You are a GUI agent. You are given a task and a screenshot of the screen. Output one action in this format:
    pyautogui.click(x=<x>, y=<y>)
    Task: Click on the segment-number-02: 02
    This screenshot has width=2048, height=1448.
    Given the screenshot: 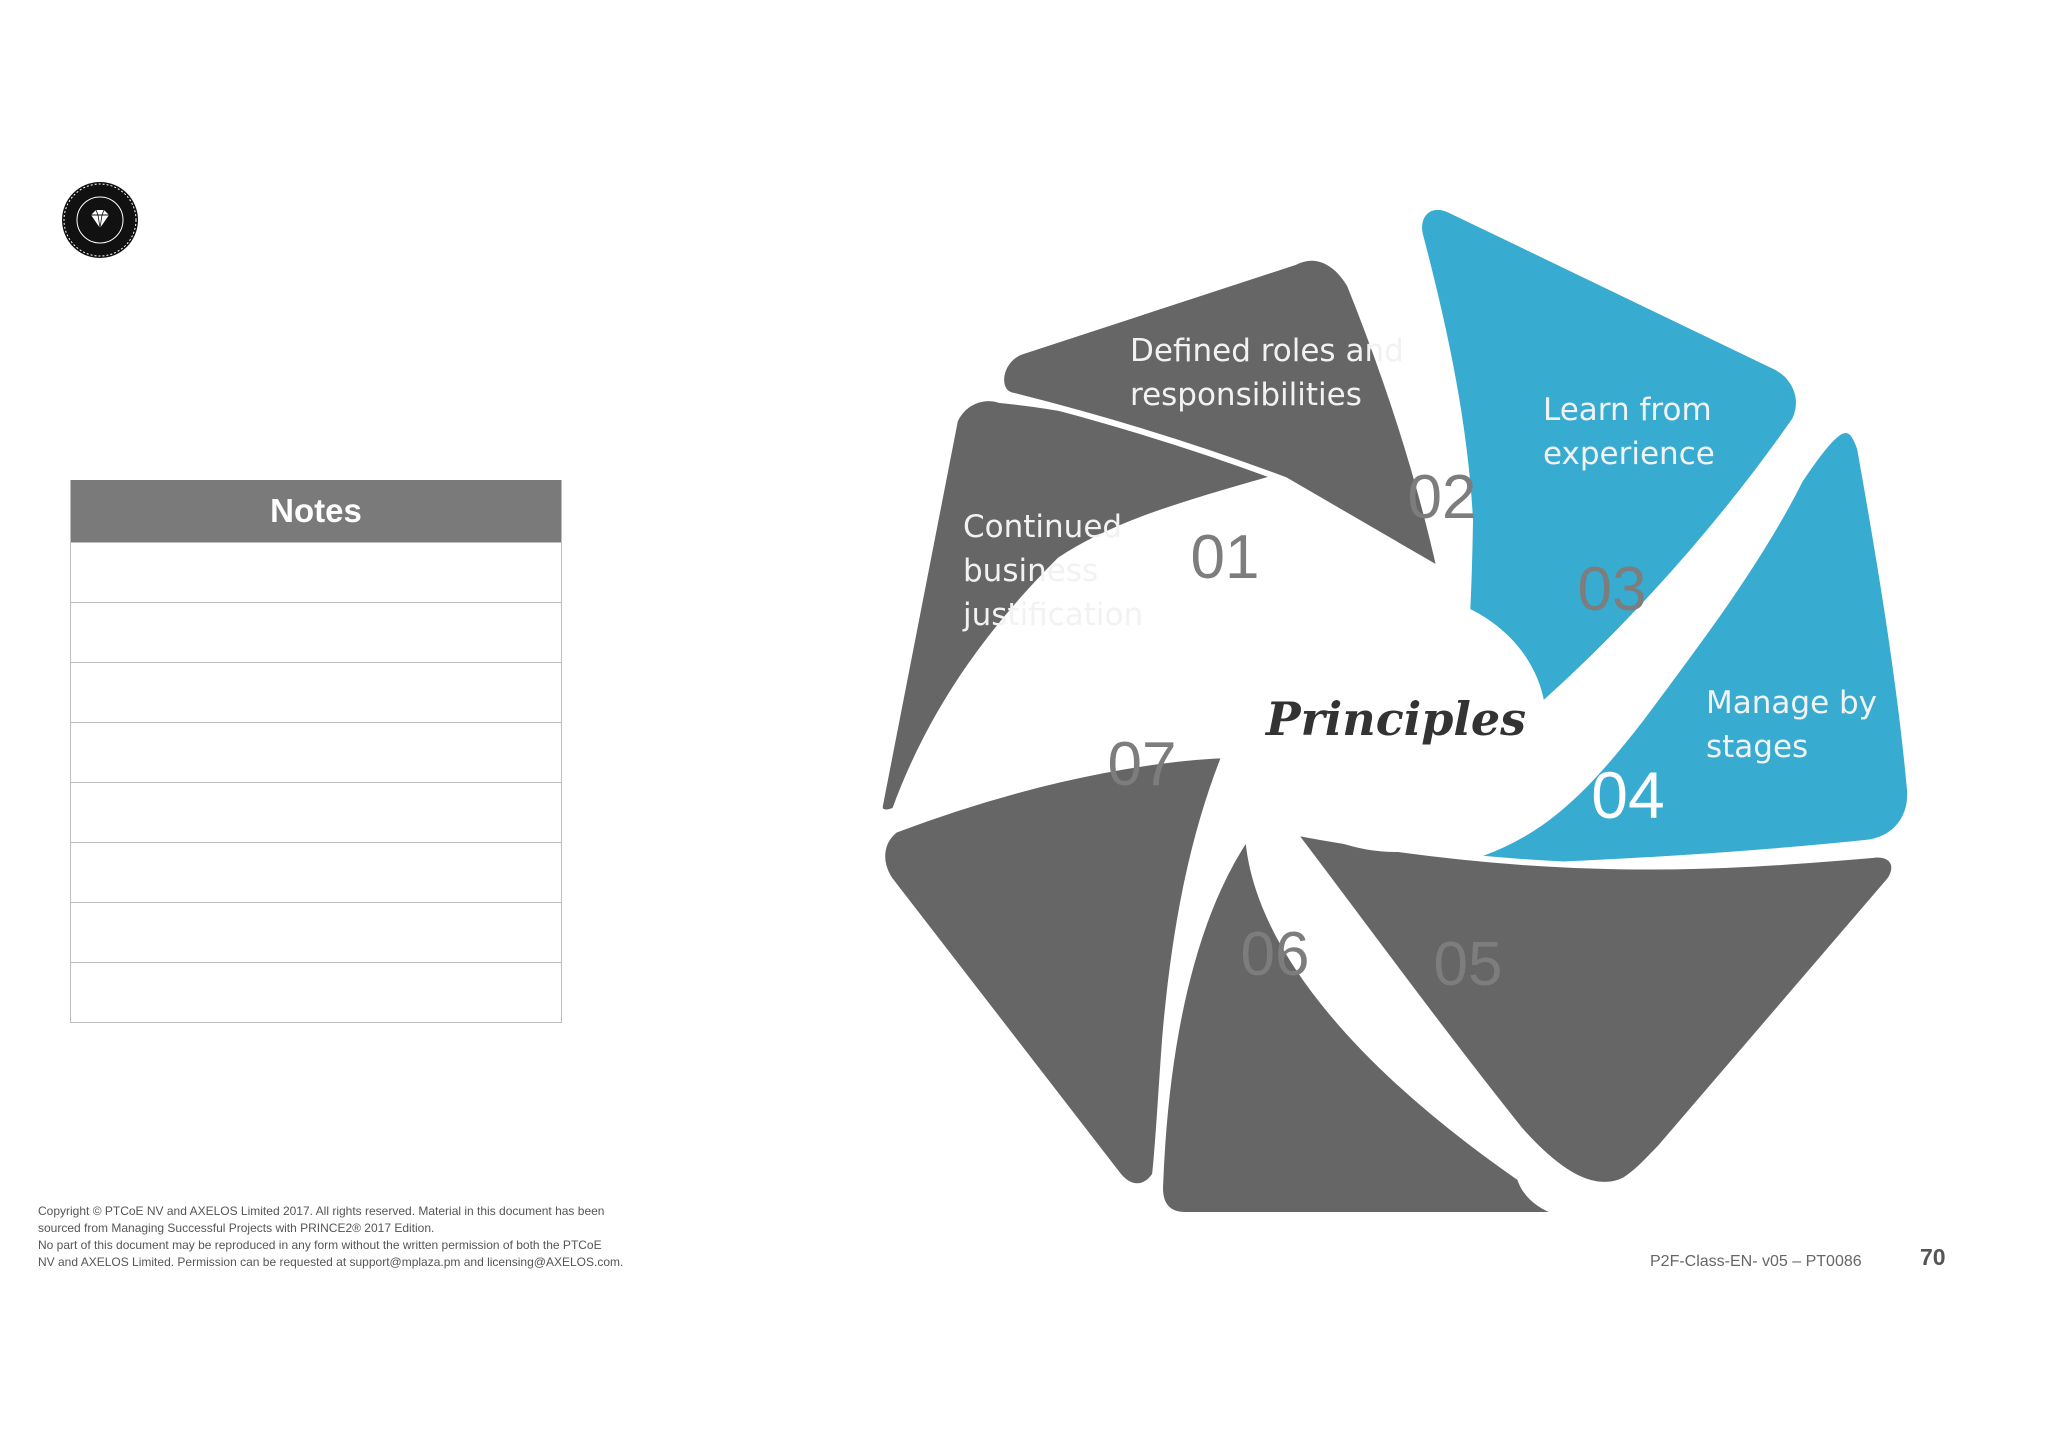 What is the action you would take?
    pyautogui.click(x=1442, y=497)
    